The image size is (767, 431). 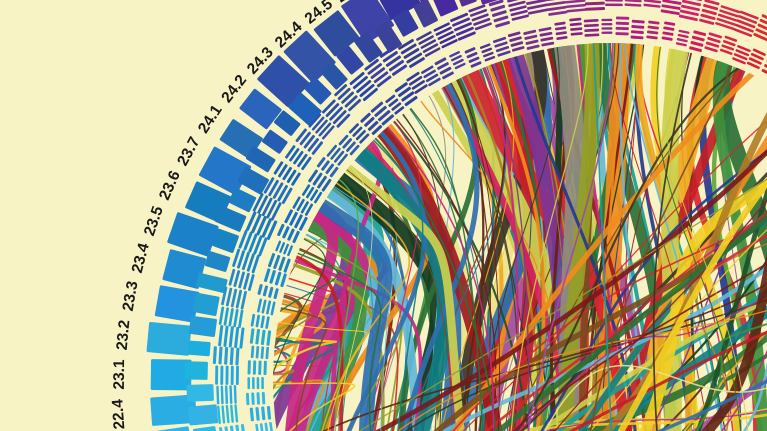 I want to click on arc-tick-label: 22.4, so click(x=118, y=414).